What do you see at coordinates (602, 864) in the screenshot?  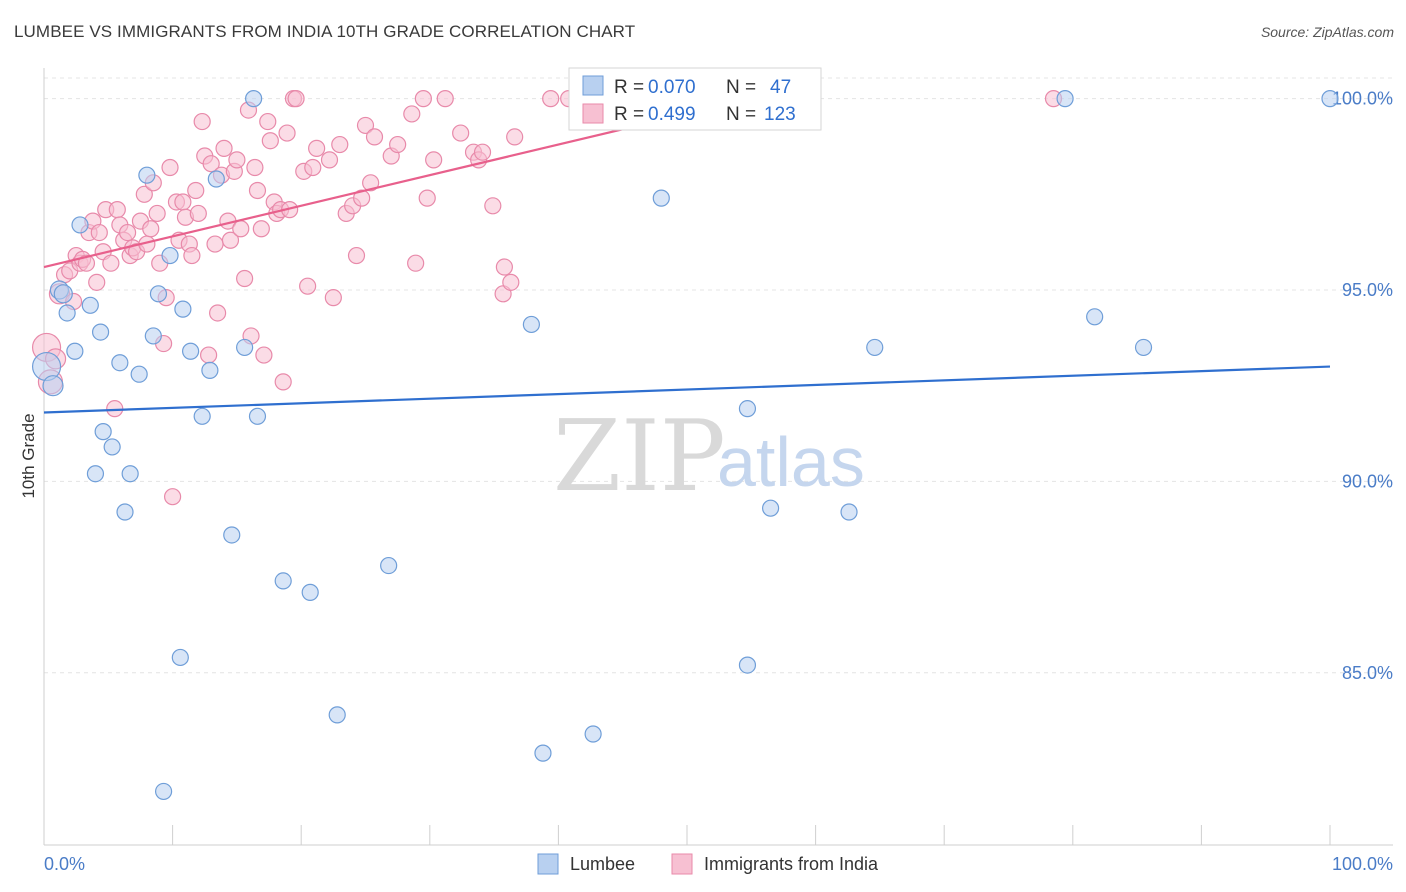 I see `bottom-legend-label-lumbee: Lumbee` at bounding box center [602, 864].